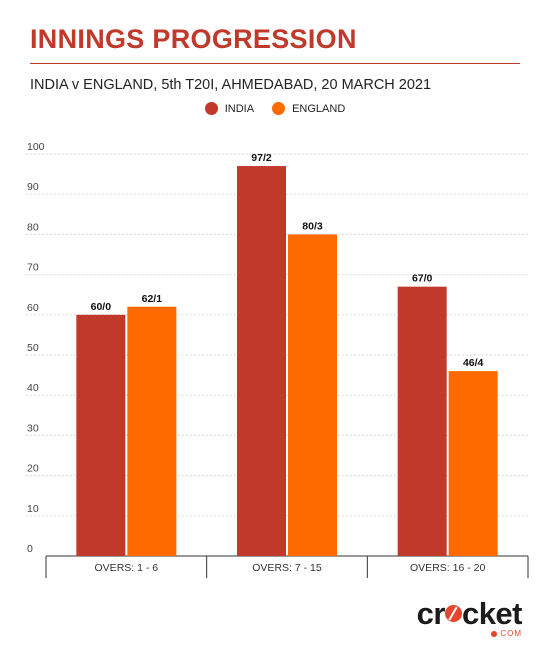  I want to click on cricket-ball-icon, so click(453, 613).